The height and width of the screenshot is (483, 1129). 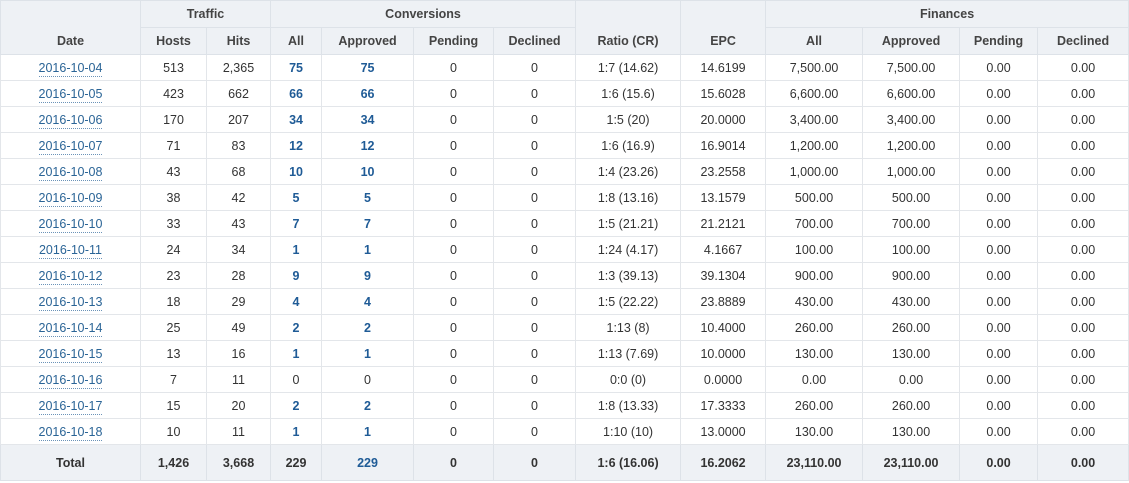 What do you see at coordinates (814, 223) in the screenshot?
I see `cell-fin-all: 700.00` at bounding box center [814, 223].